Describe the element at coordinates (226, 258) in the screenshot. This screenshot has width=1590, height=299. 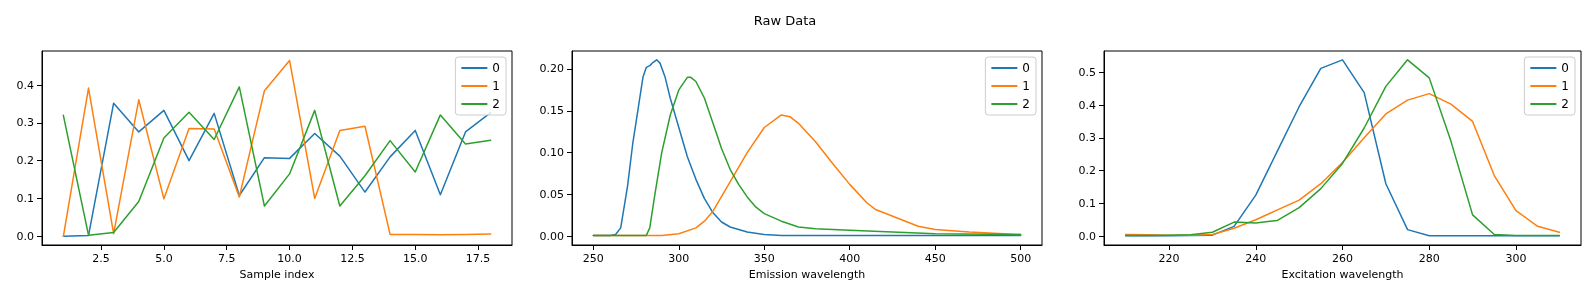
I see `x-tick-label: 7.5` at that location.